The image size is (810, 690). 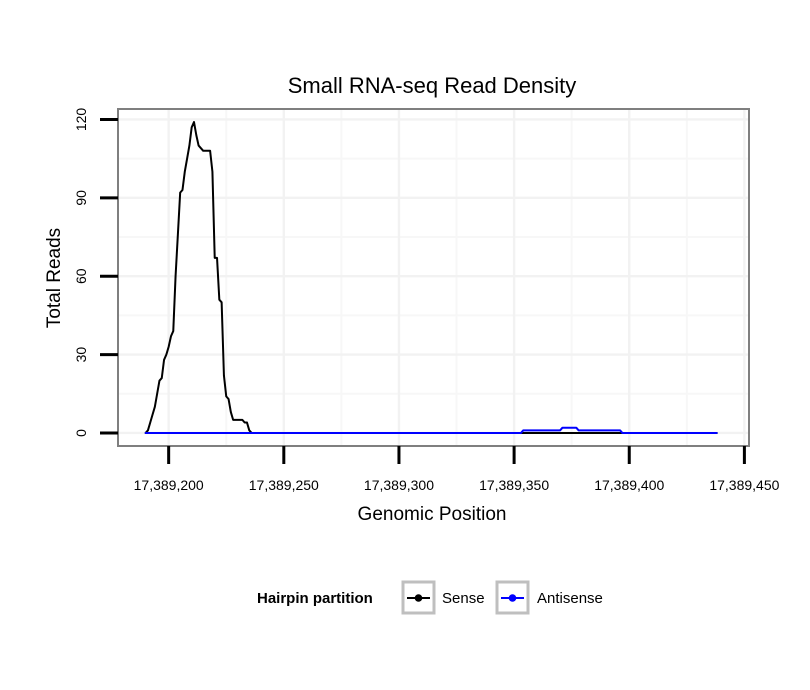 I want to click on legend-title: Hairpin partition, so click(x=315, y=598).